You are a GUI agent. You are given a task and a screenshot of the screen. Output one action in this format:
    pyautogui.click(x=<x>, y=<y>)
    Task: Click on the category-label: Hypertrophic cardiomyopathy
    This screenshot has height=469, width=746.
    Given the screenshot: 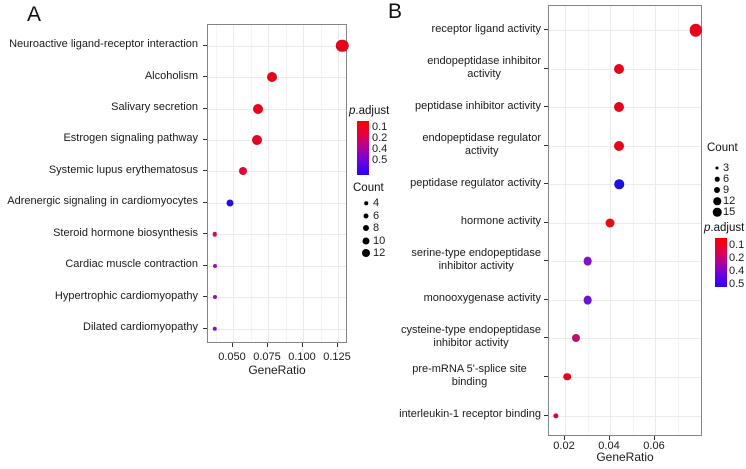 What is the action you would take?
    pyautogui.click(x=100, y=296)
    